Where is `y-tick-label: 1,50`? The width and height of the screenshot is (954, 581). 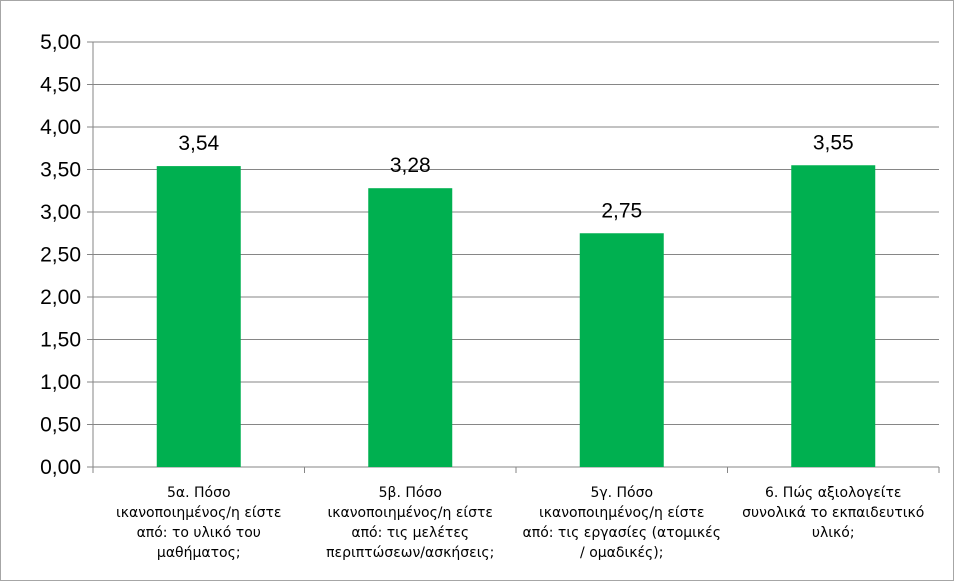
y-tick-label: 1,50 is located at coordinates (60, 340).